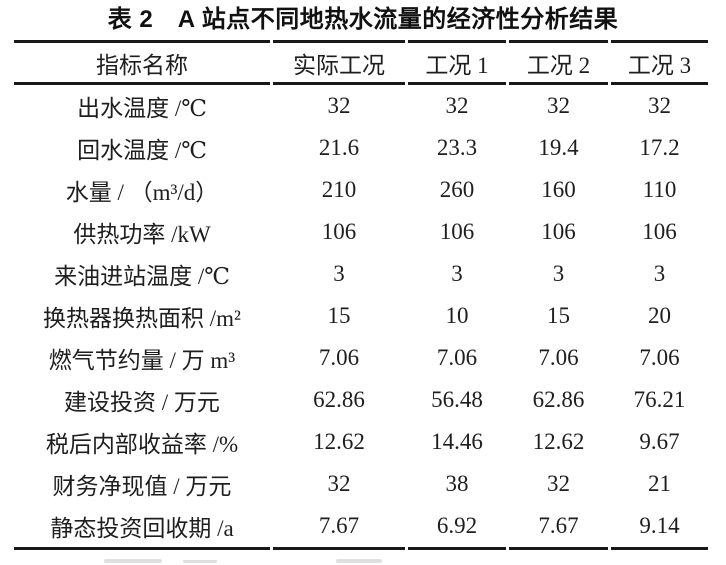  I want to click on row-value: 20, so click(659, 315).